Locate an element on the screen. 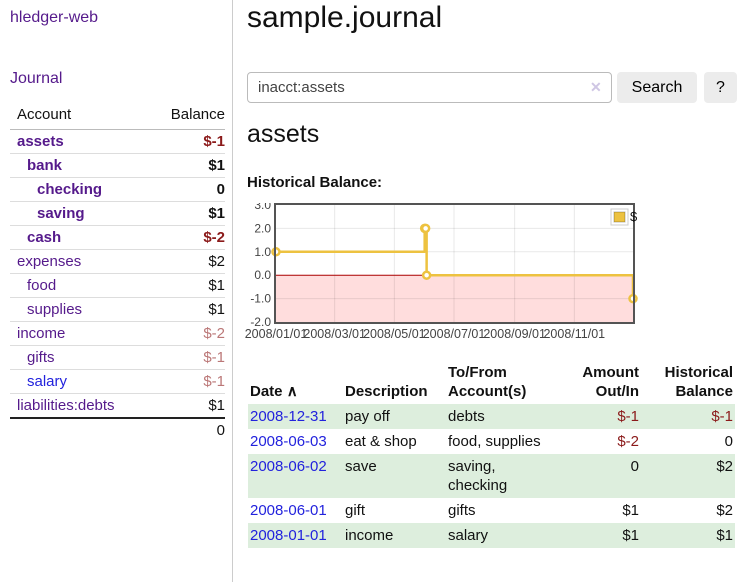 Image resolution: width=742 pixels, height=582 pixels. account-row: income $-2 is located at coordinates (117, 333).